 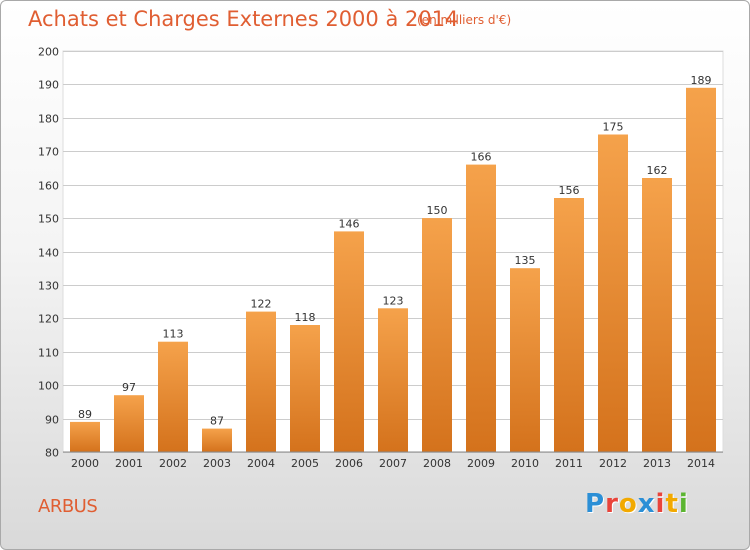 What do you see at coordinates (646, 504) in the screenshot?
I see `logo-letter: x` at bounding box center [646, 504].